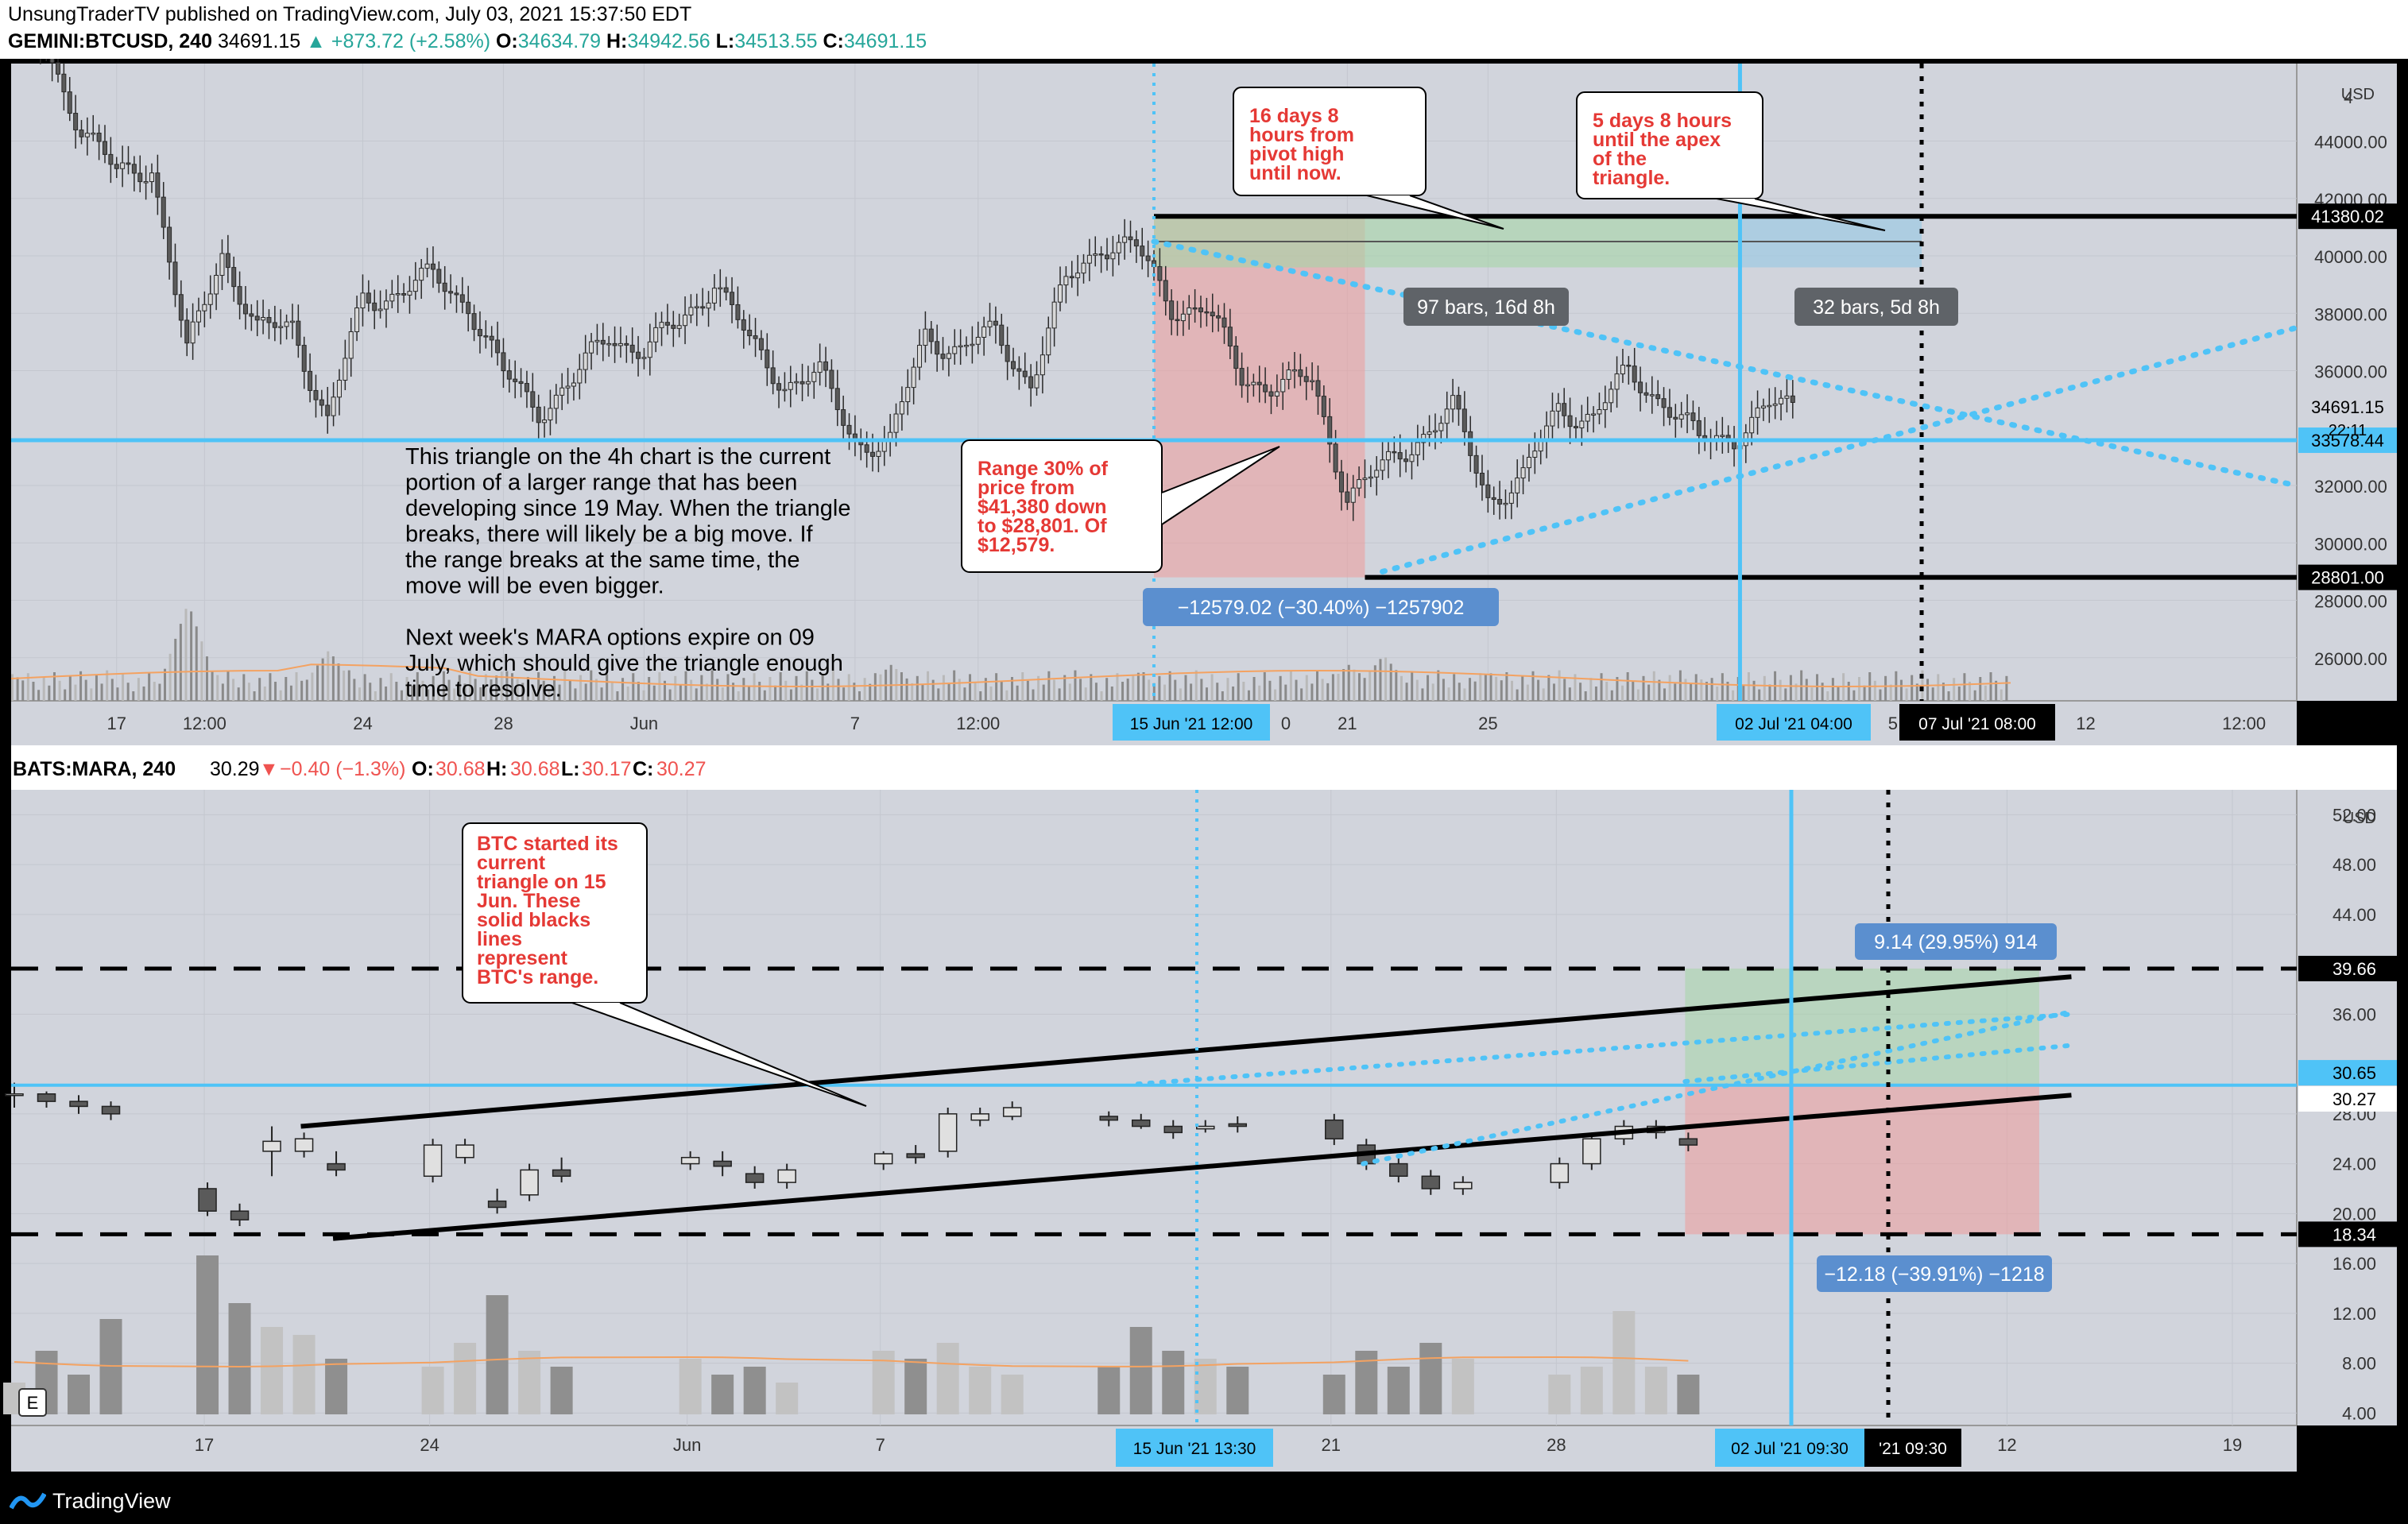 Image resolution: width=2408 pixels, height=1524 pixels. What do you see at coordinates (617, 41) in the screenshot?
I see `high-label: H:` at bounding box center [617, 41].